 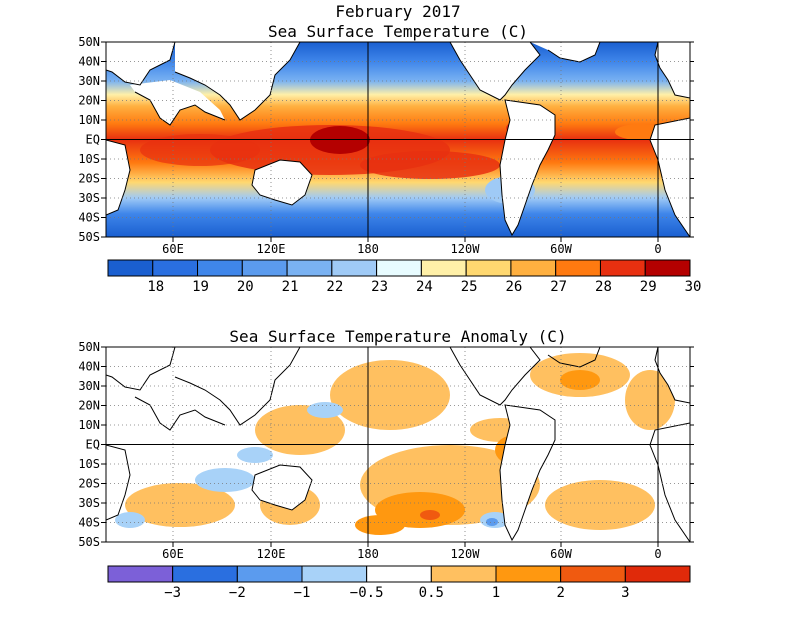 What do you see at coordinates (560, 593) in the screenshot?
I see `colorbar-label: 2` at bounding box center [560, 593].